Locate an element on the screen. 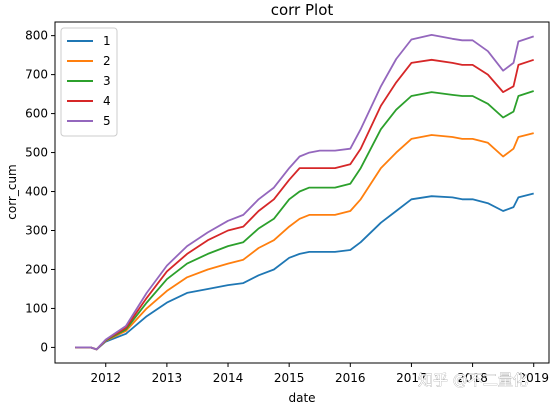 The height and width of the screenshot is (408, 554). x-tick-label: 2013 is located at coordinates (167, 378).